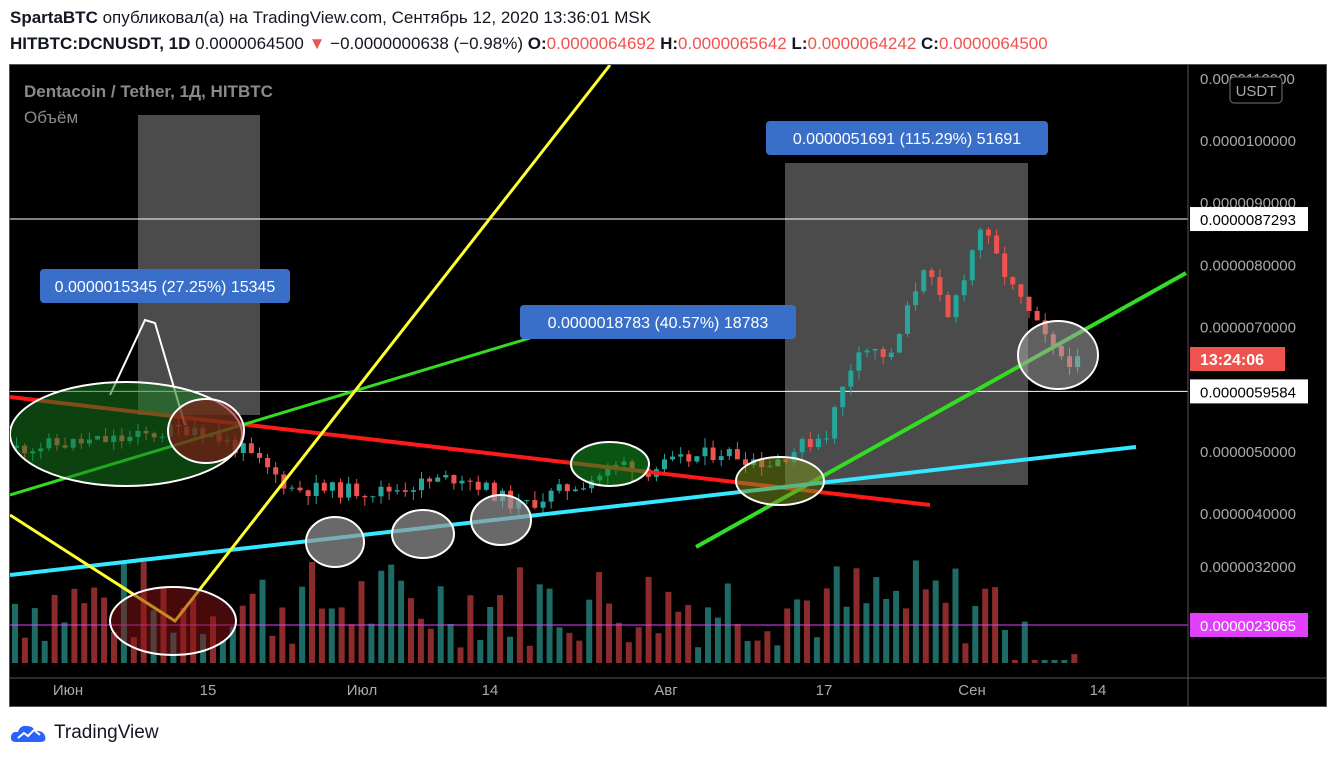 This screenshot has width=1336, height=762. I want to click on x-tick-label: Сен, so click(971, 690).